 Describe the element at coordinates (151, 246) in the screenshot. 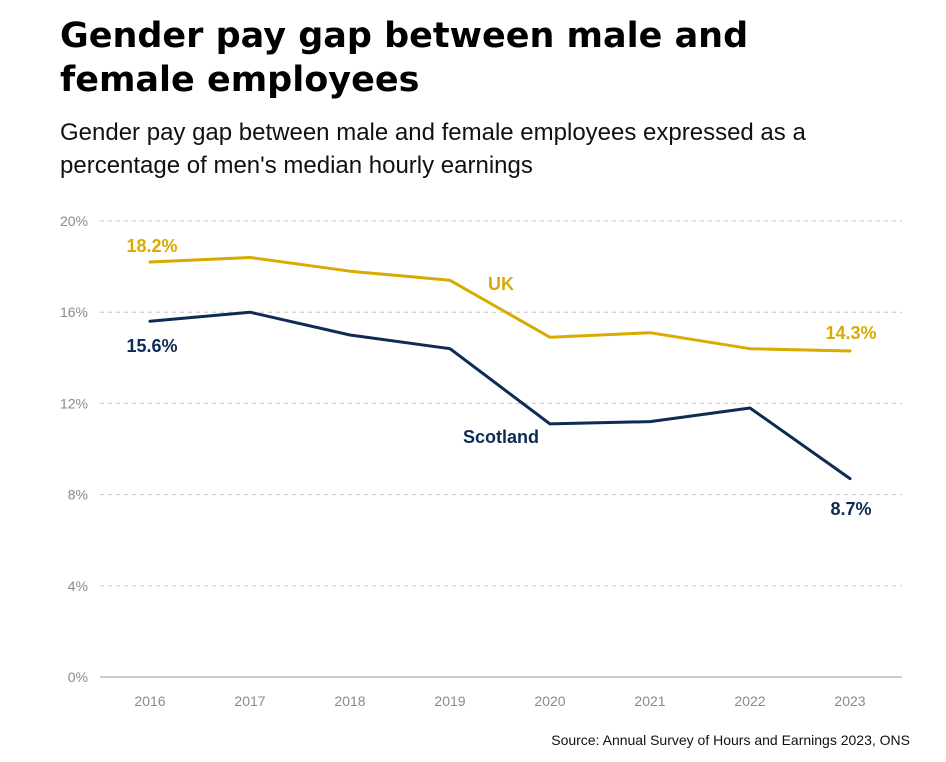

I see `data-label-uk: 18.2%` at that location.